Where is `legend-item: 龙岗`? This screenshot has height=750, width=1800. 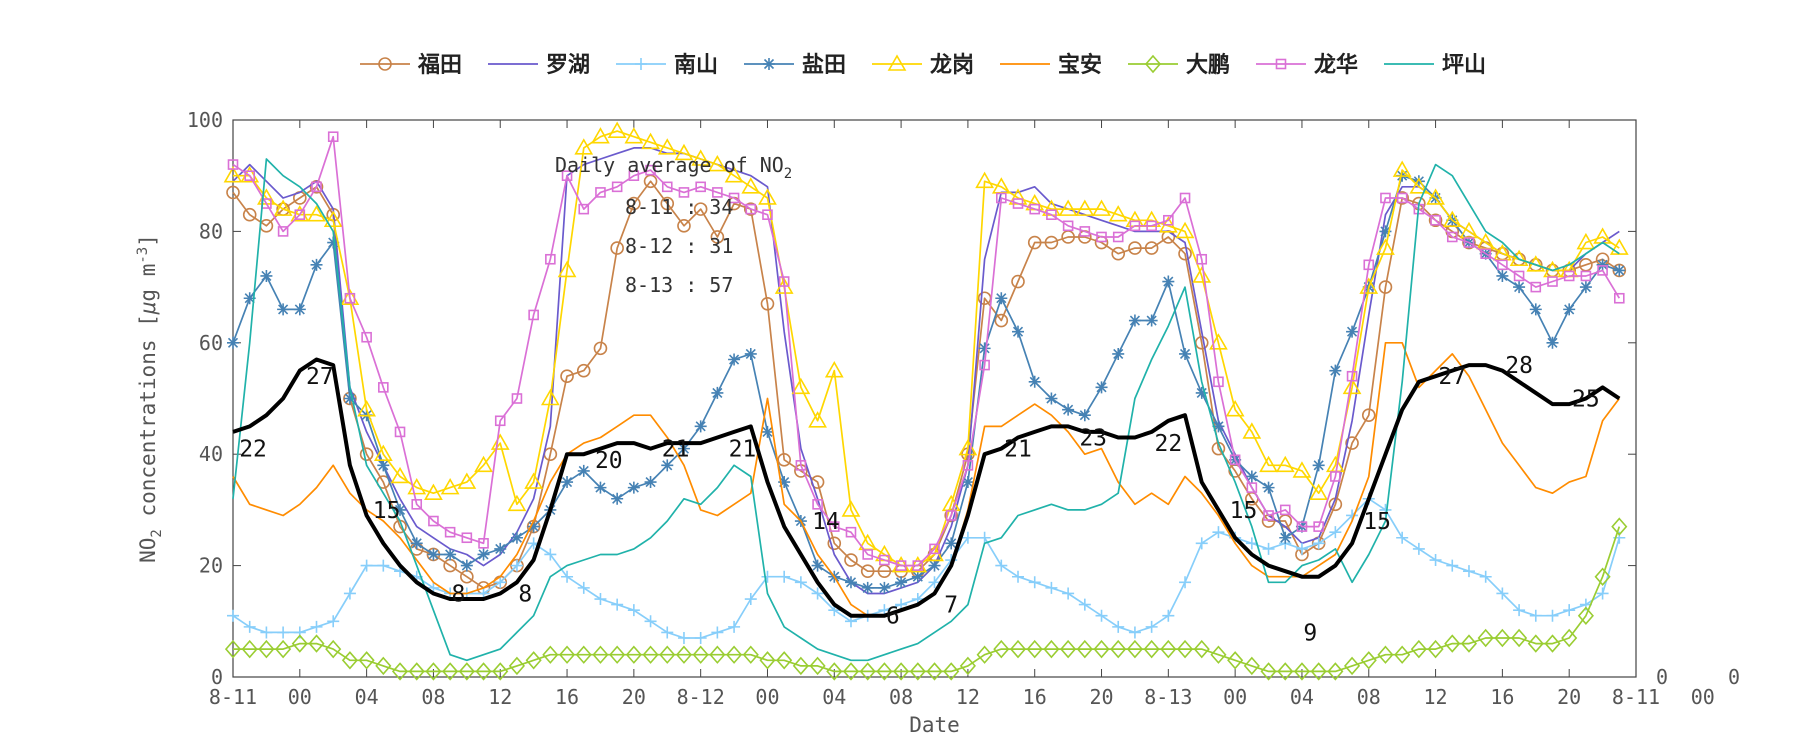
legend-item: 龙岗 is located at coordinates (923, 65).